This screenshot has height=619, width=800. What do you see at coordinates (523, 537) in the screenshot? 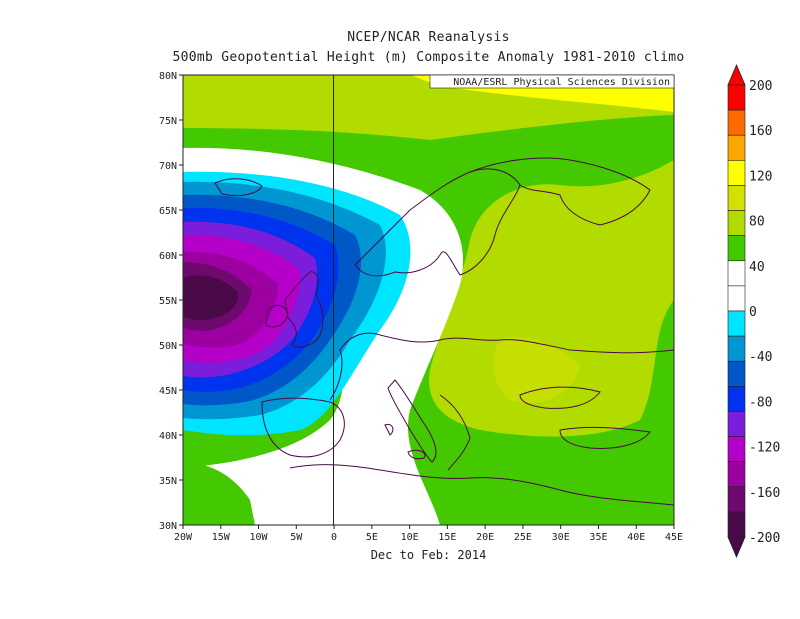
I see `lon-label: 25E` at bounding box center [523, 537].